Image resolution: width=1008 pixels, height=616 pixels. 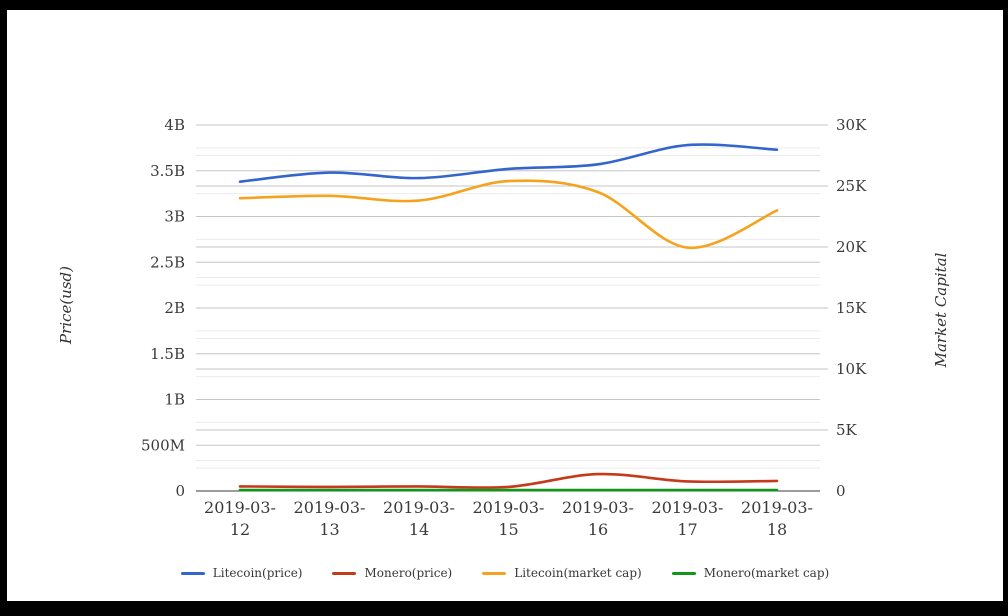 I want to click on x-axis-tick-label: 2019-03-12, so click(x=240, y=518).